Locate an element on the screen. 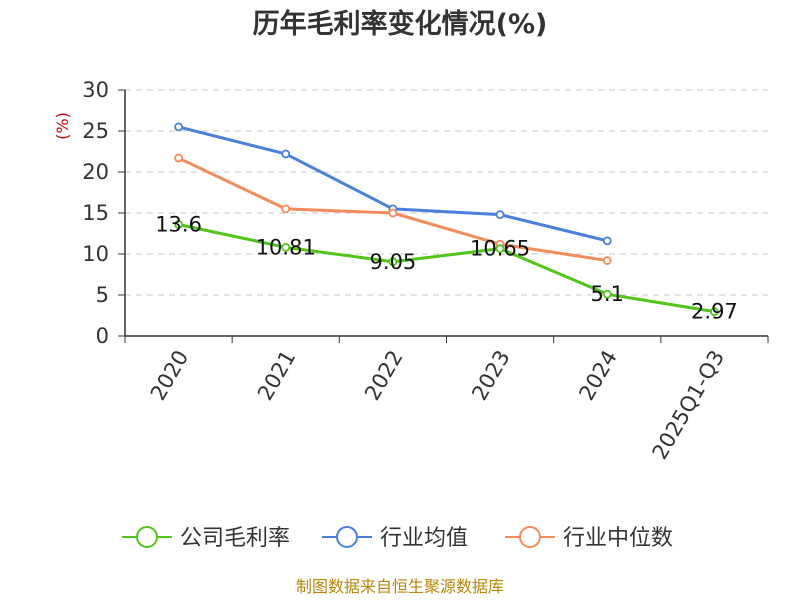 The height and width of the screenshot is (600, 800). legend-label: 公司毛利率 is located at coordinates (235, 538).